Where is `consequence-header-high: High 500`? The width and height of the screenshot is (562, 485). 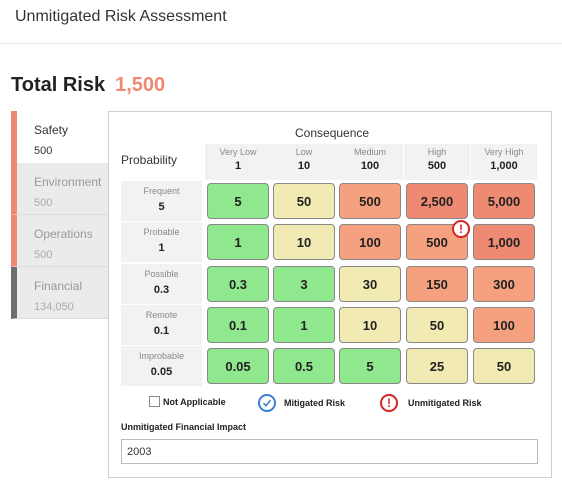
consequence-header-high: High 500 is located at coordinates (437, 162).